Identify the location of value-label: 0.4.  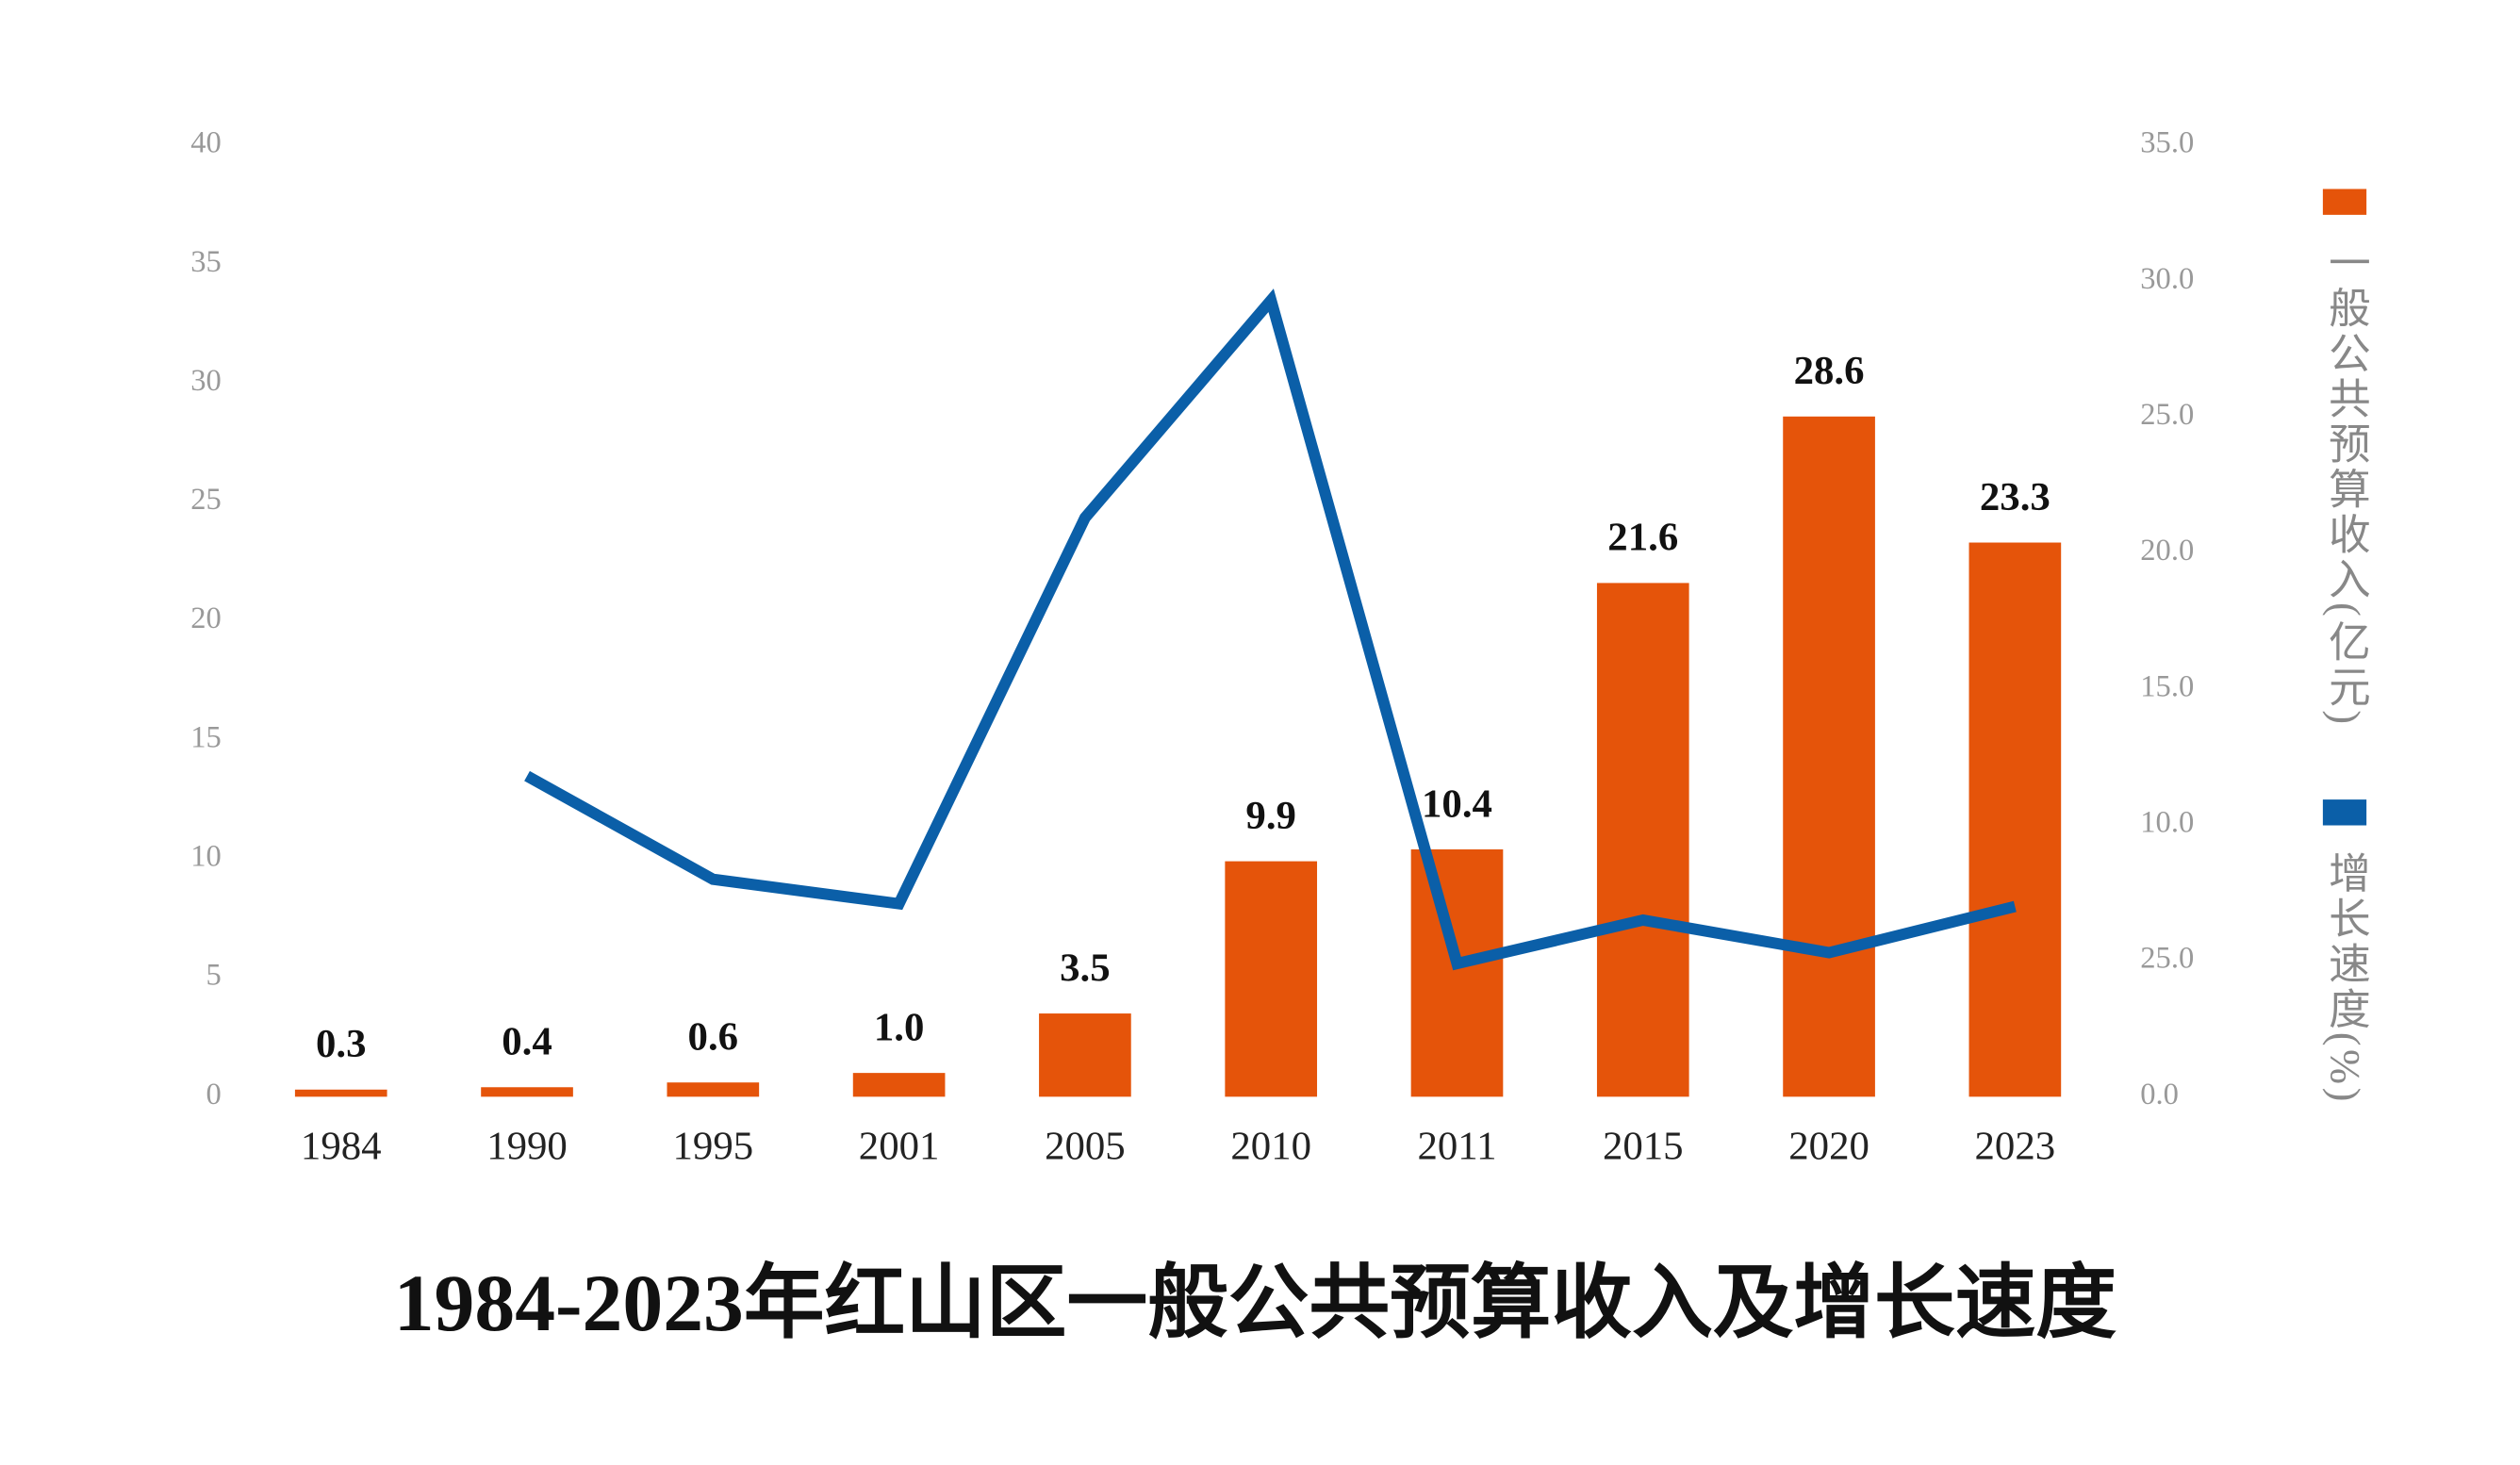
(527, 1042).